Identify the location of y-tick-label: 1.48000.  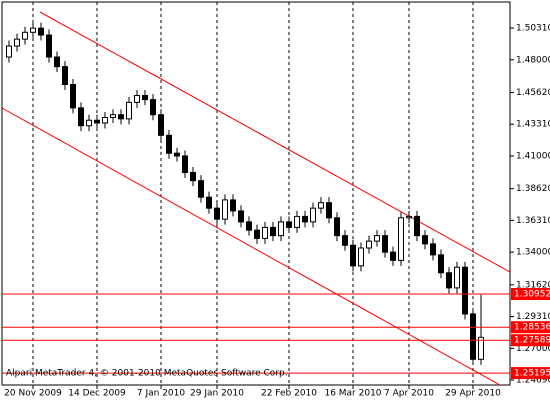
(533, 60).